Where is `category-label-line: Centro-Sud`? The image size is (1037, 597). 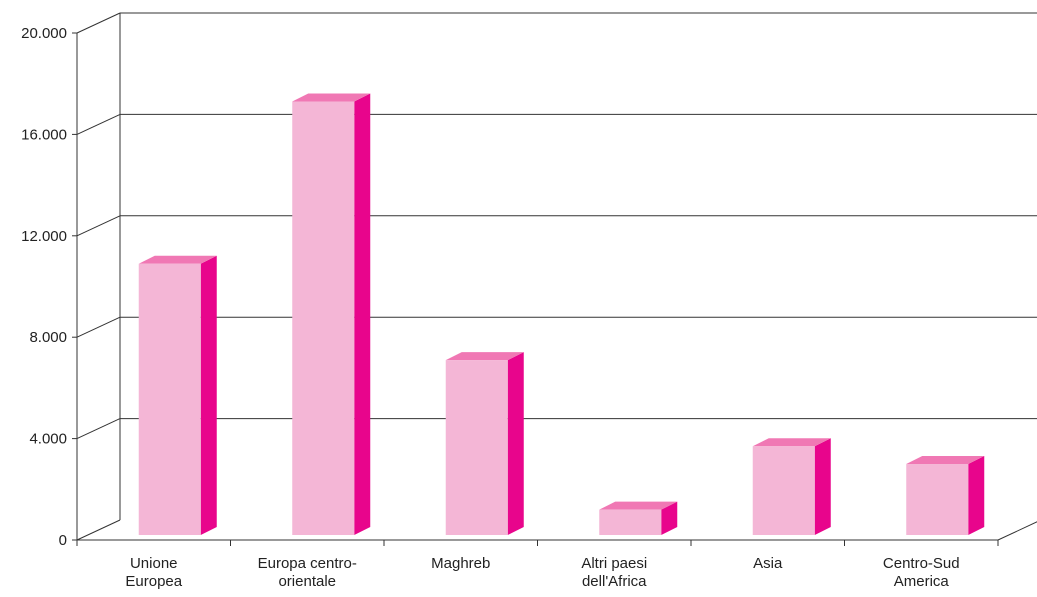
category-label-line: Centro-Sud is located at coordinates (921, 563).